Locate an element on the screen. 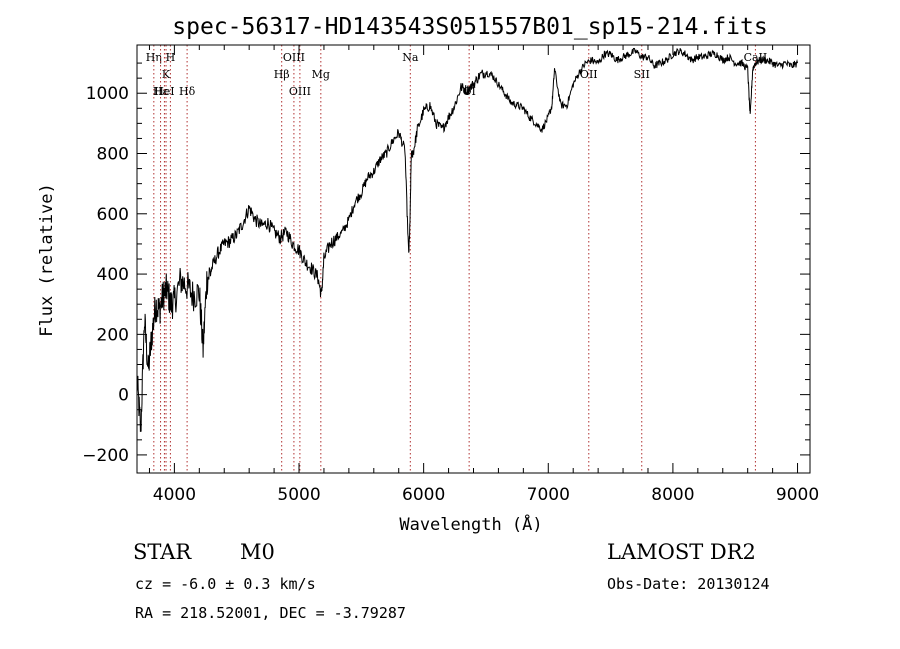 The image size is (900, 649). x-tick-label-3: 7000 is located at coordinates (548, 495).